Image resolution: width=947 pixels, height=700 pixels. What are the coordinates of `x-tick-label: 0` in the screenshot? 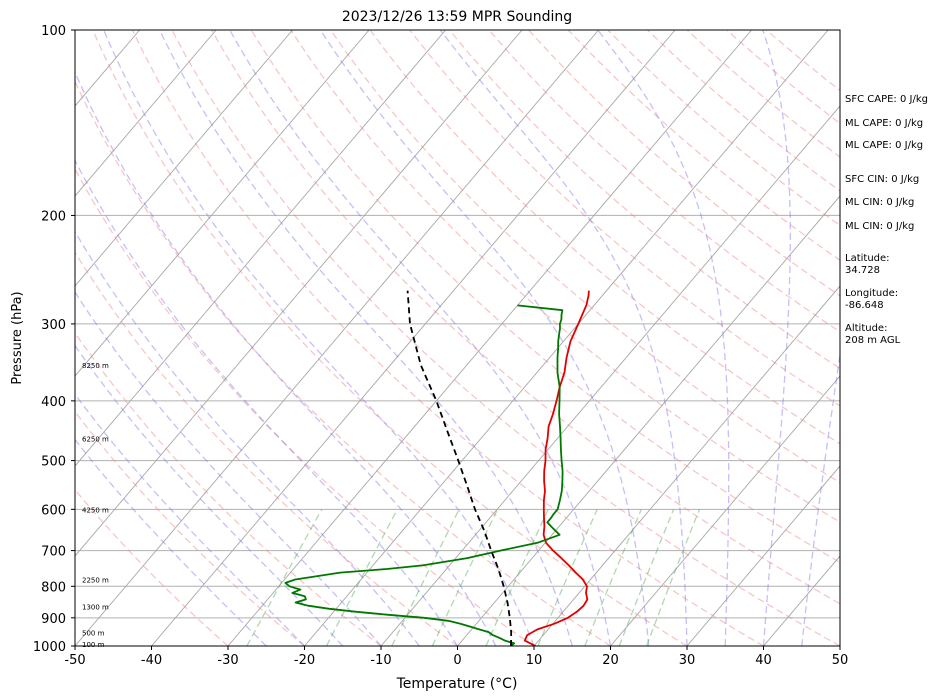 It's located at (457, 660).